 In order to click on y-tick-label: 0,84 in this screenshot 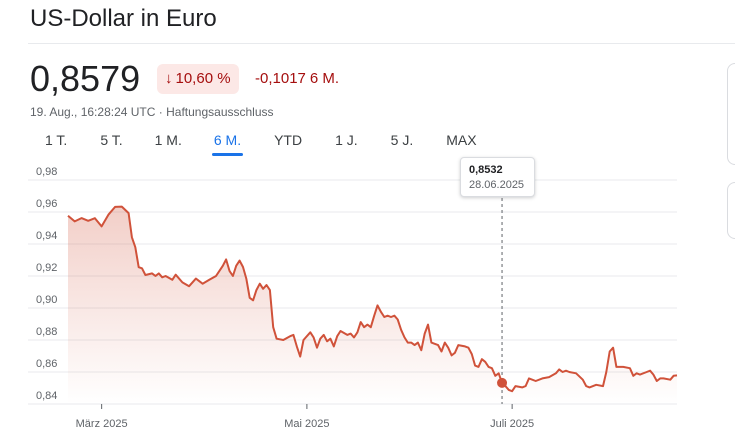, I will do `click(46, 396)`.